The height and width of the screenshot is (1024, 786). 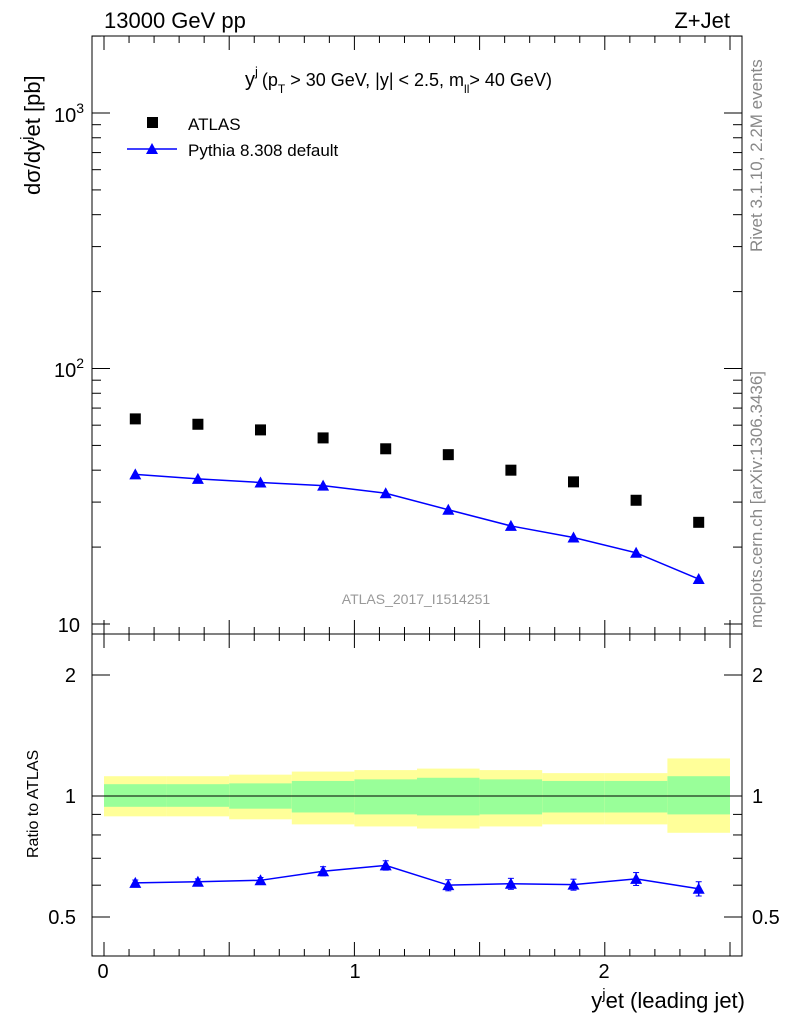 I want to click on rivet-version-label: Rivet 3.1.10, 2.2M events, so click(x=756, y=155).